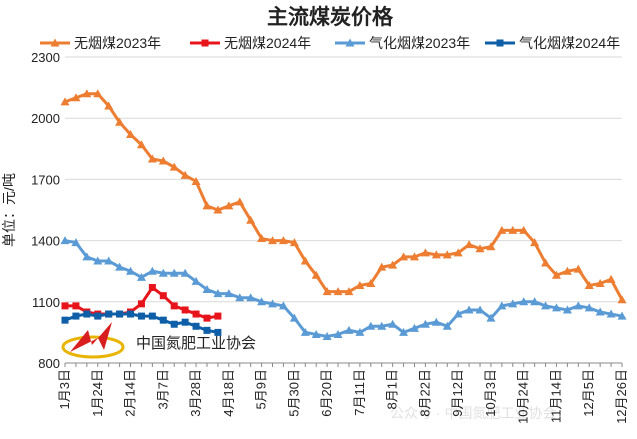 This screenshot has height=439, width=637. Describe the element at coordinates (419, 43) in the screenshot. I see `legend-label: 气化烟煤2023年` at that location.